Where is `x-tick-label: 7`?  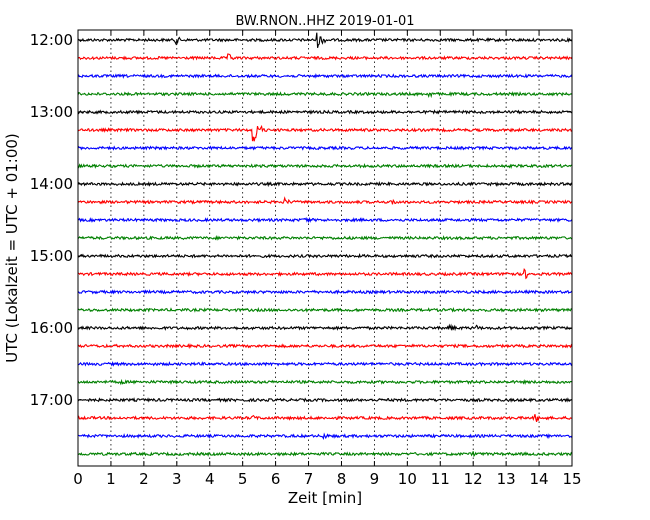
x-tick-label: 7 is located at coordinates (309, 479).